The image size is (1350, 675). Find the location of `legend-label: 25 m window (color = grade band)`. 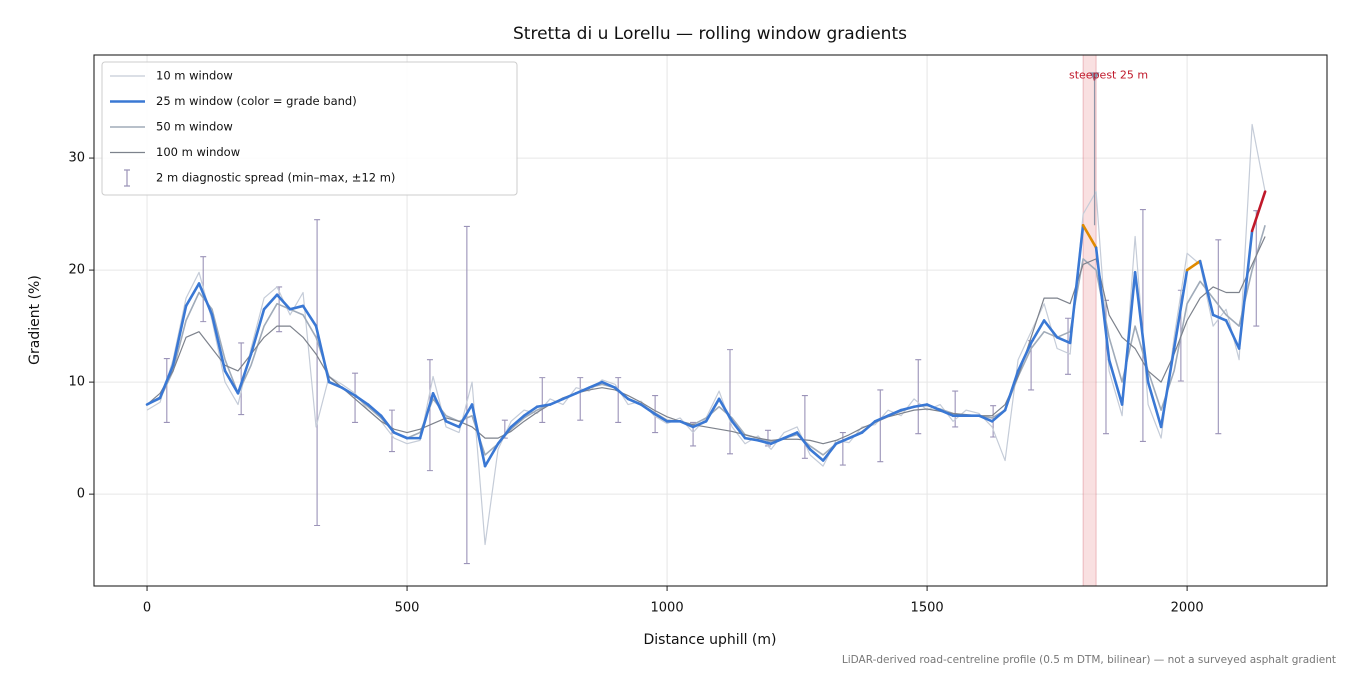

legend-label: 25 m window (color = grade band) is located at coordinates (256, 101).